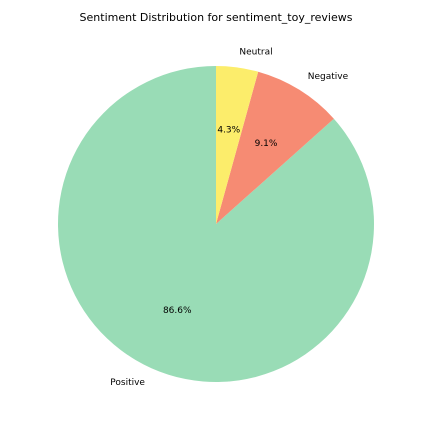  What do you see at coordinates (266, 144) in the screenshot?
I see `pct-label-negative: 9.1%` at bounding box center [266, 144].